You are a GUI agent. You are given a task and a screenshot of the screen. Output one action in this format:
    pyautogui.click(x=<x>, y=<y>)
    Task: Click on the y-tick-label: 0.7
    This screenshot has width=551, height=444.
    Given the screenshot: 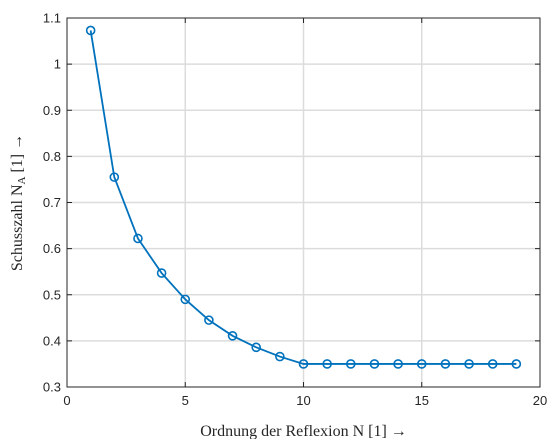 What is the action you would take?
    pyautogui.click(x=52, y=202)
    